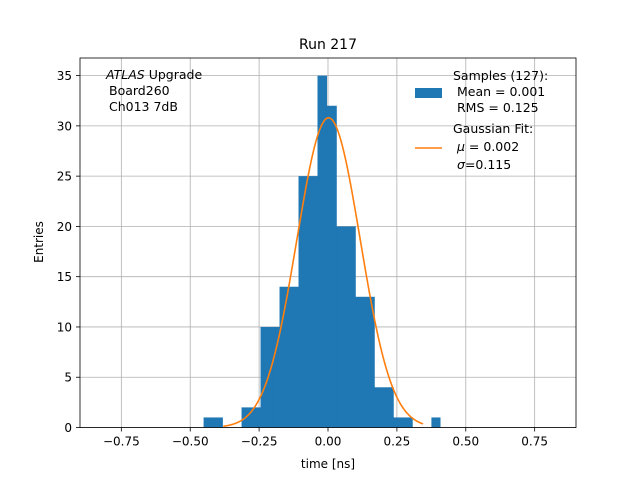 The height and width of the screenshot is (480, 640). I want to click on legend-samples-rms: RMS = 0.125, so click(498, 107).